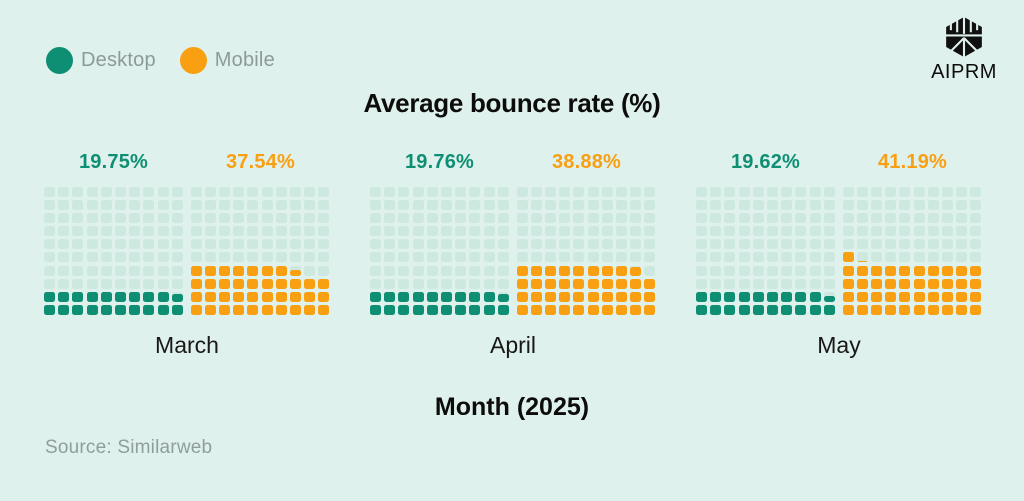 The height and width of the screenshot is (501, 1024). What do you see at coordinates (101, 60) in the screenshot?
I see `legend-item-desktop: Desktop` at bounding box center [101, 60].